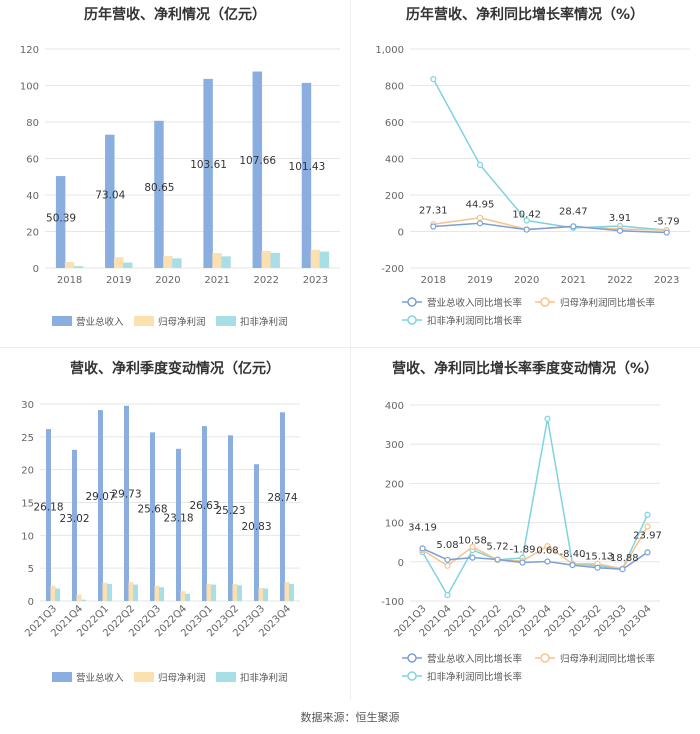 This screenshot has height=734, width=700. I want to click on data-label: 29.73, so click(126, 495).